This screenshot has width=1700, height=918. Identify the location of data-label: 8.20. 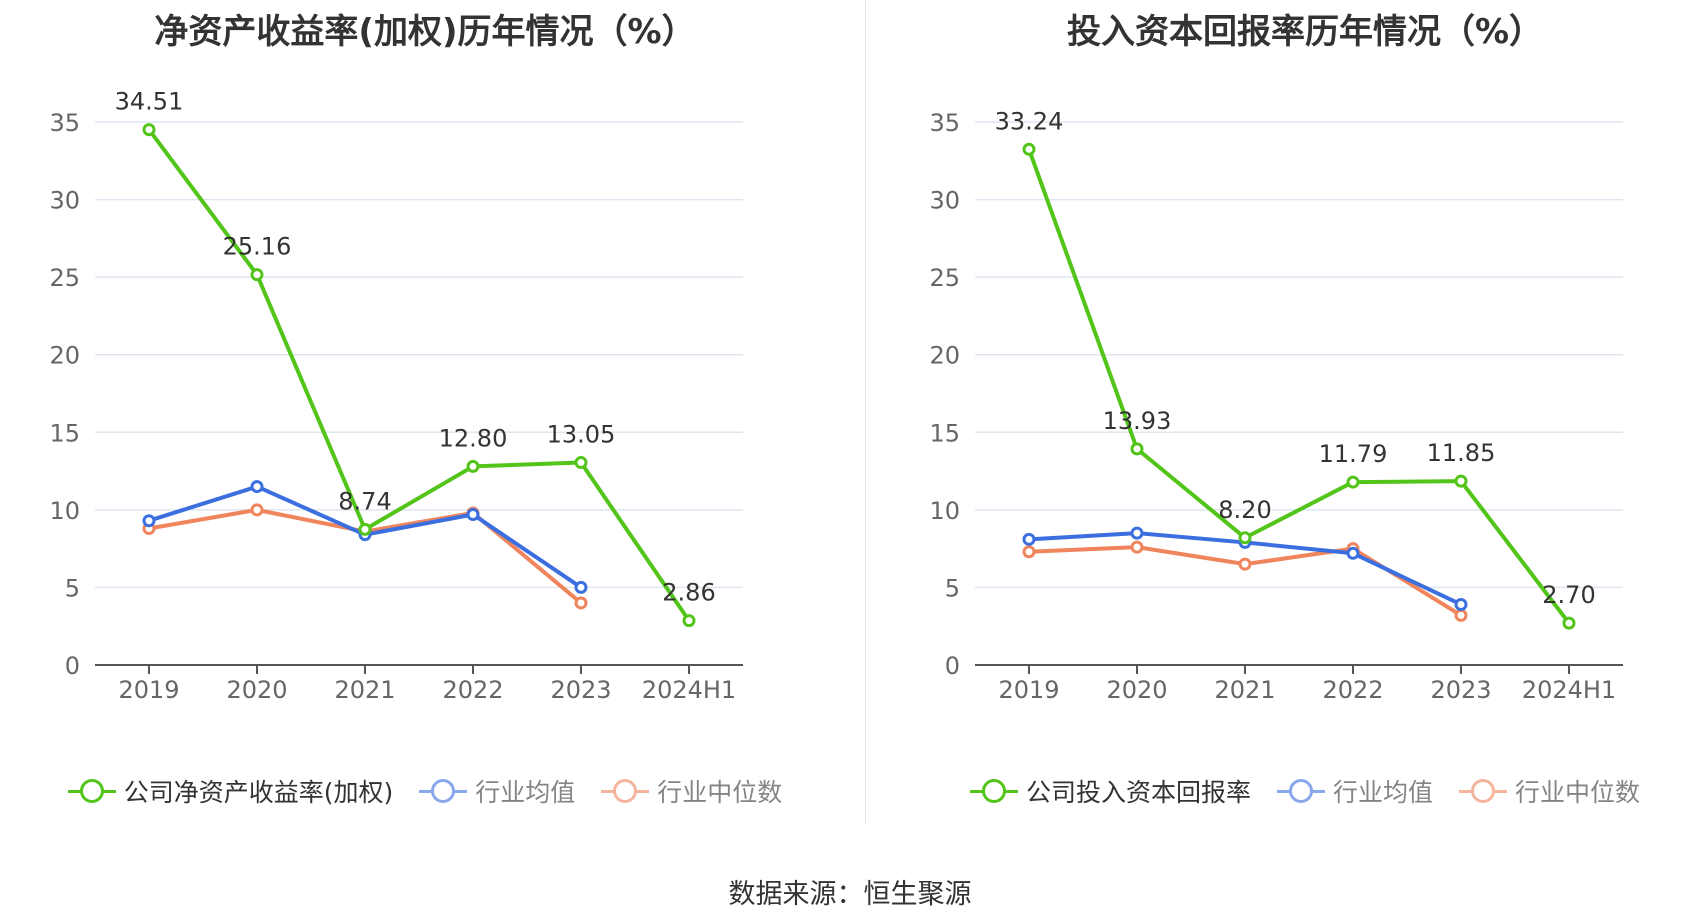
(1244, 510).